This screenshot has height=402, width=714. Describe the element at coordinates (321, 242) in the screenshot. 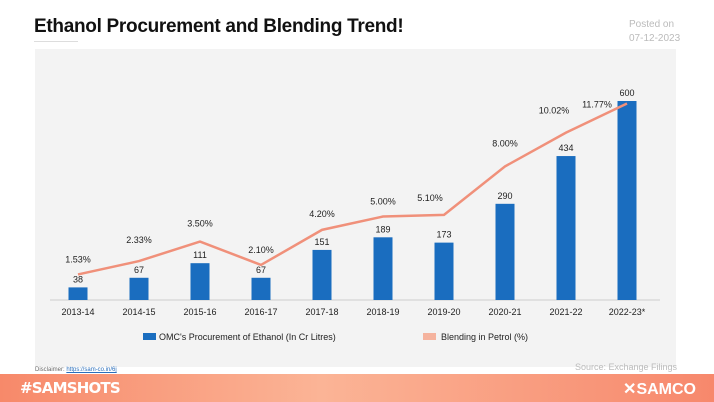

I see `bar-label: 151` at that location.